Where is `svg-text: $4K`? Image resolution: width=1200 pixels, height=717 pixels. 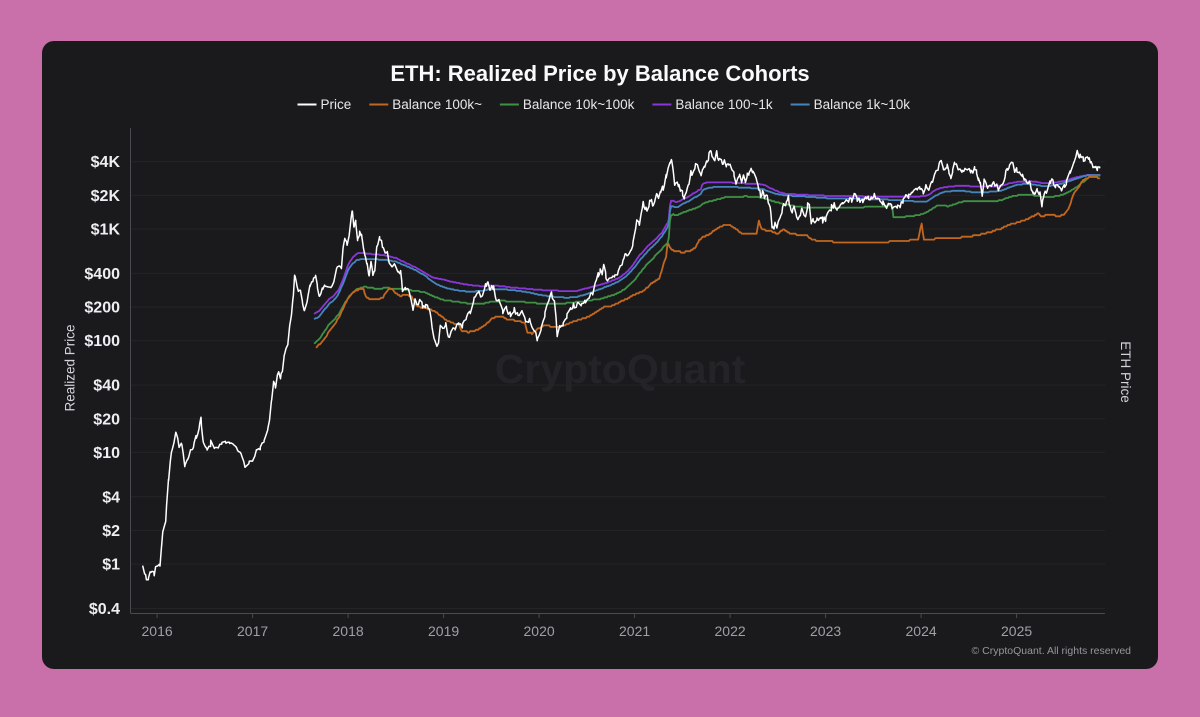
svg-text: $4K is located at coordinates (106, 162).